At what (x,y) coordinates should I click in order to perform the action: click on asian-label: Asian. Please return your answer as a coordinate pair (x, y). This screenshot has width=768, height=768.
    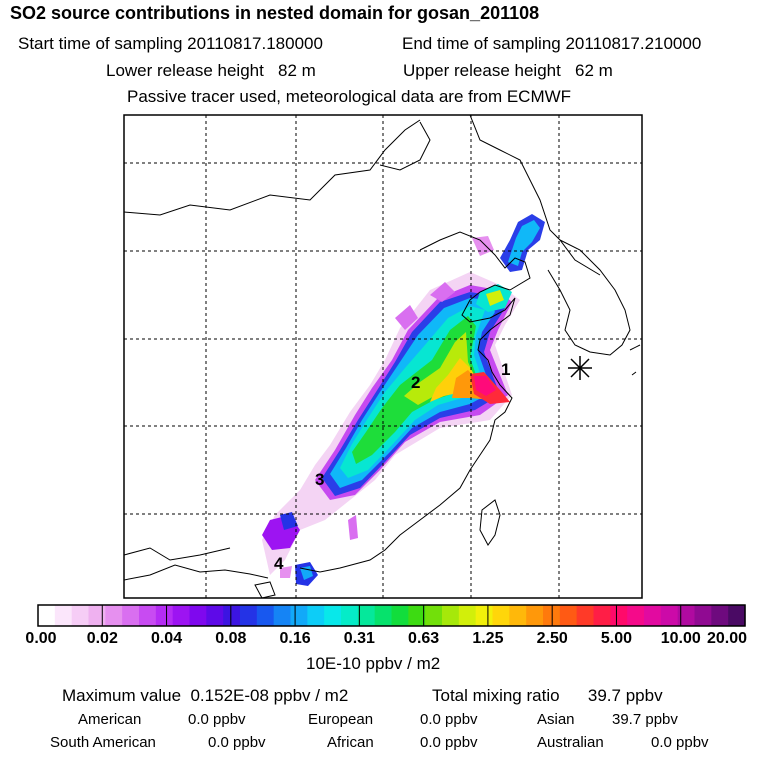
    Looking at the image, I should click on (556, 719).